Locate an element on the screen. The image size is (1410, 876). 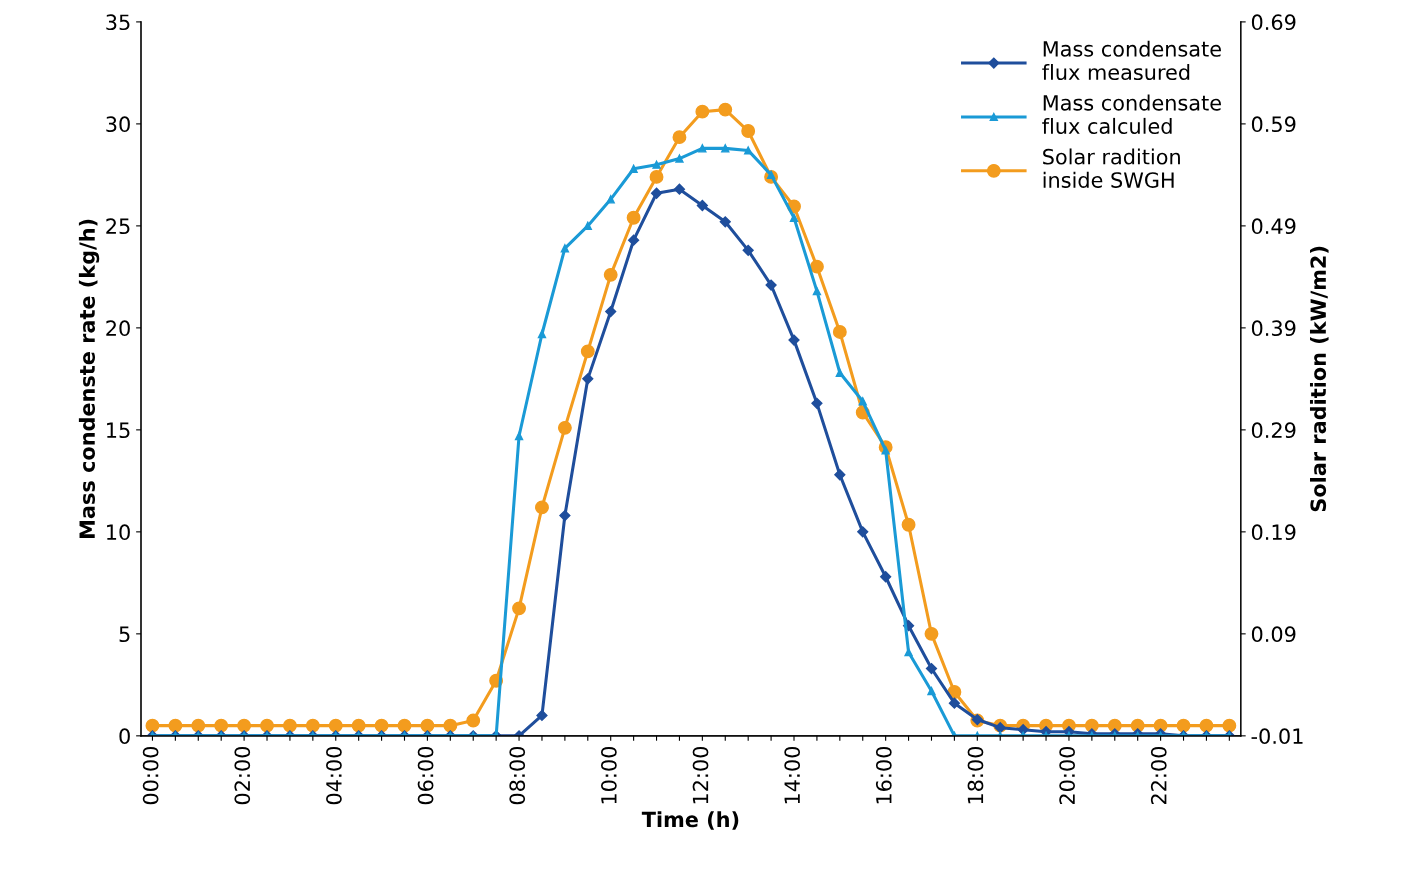
x-tick-label: 20:00 is located at coordinates (1067, 775).